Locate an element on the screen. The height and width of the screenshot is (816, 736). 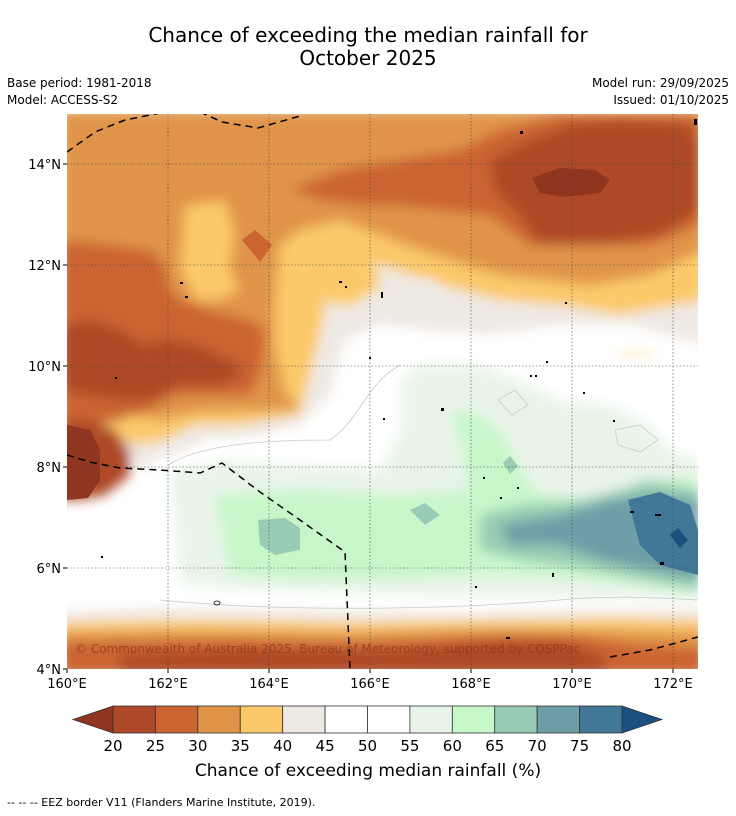
colorbar-tick-label: 75 is located at coordinates (579, 746).